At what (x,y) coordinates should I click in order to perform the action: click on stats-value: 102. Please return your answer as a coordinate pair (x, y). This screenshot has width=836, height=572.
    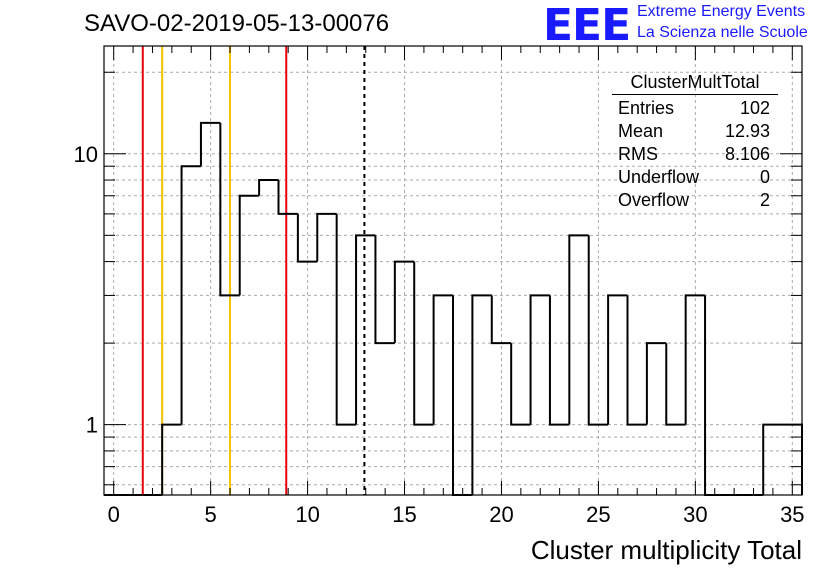
    Looking at the image, I should click on (754, 108).